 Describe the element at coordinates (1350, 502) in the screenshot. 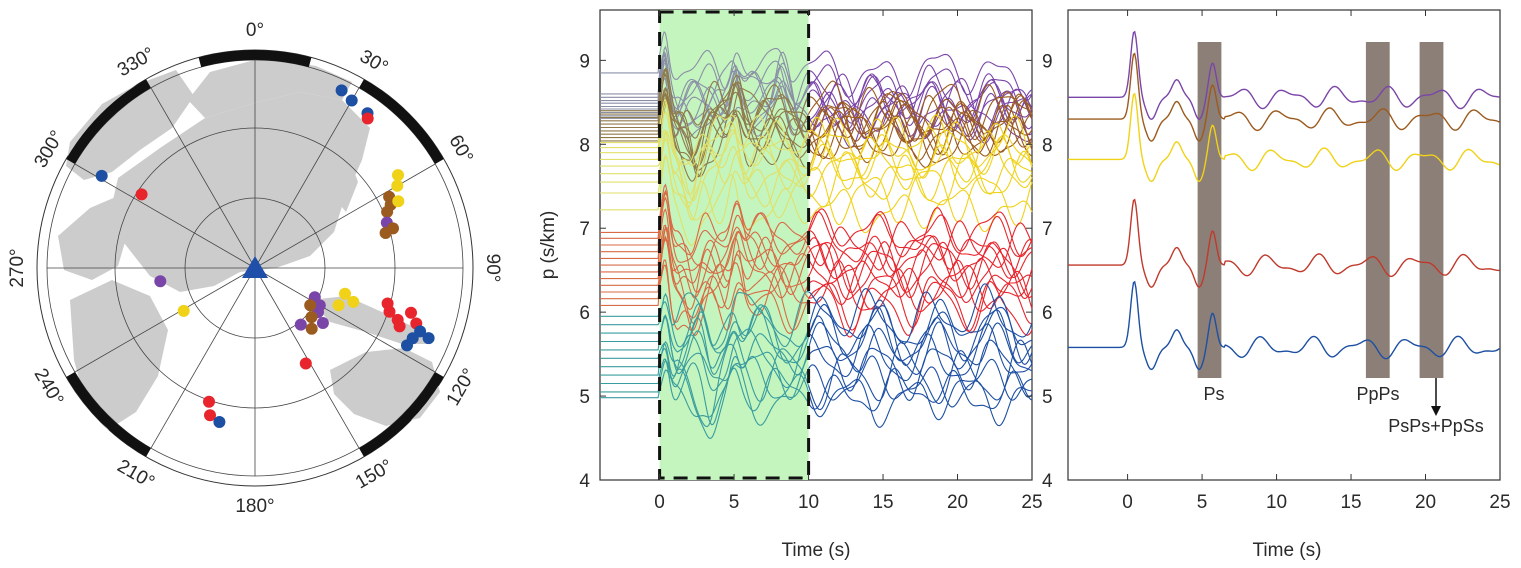

I see `x-tick-label: 15` at that location.